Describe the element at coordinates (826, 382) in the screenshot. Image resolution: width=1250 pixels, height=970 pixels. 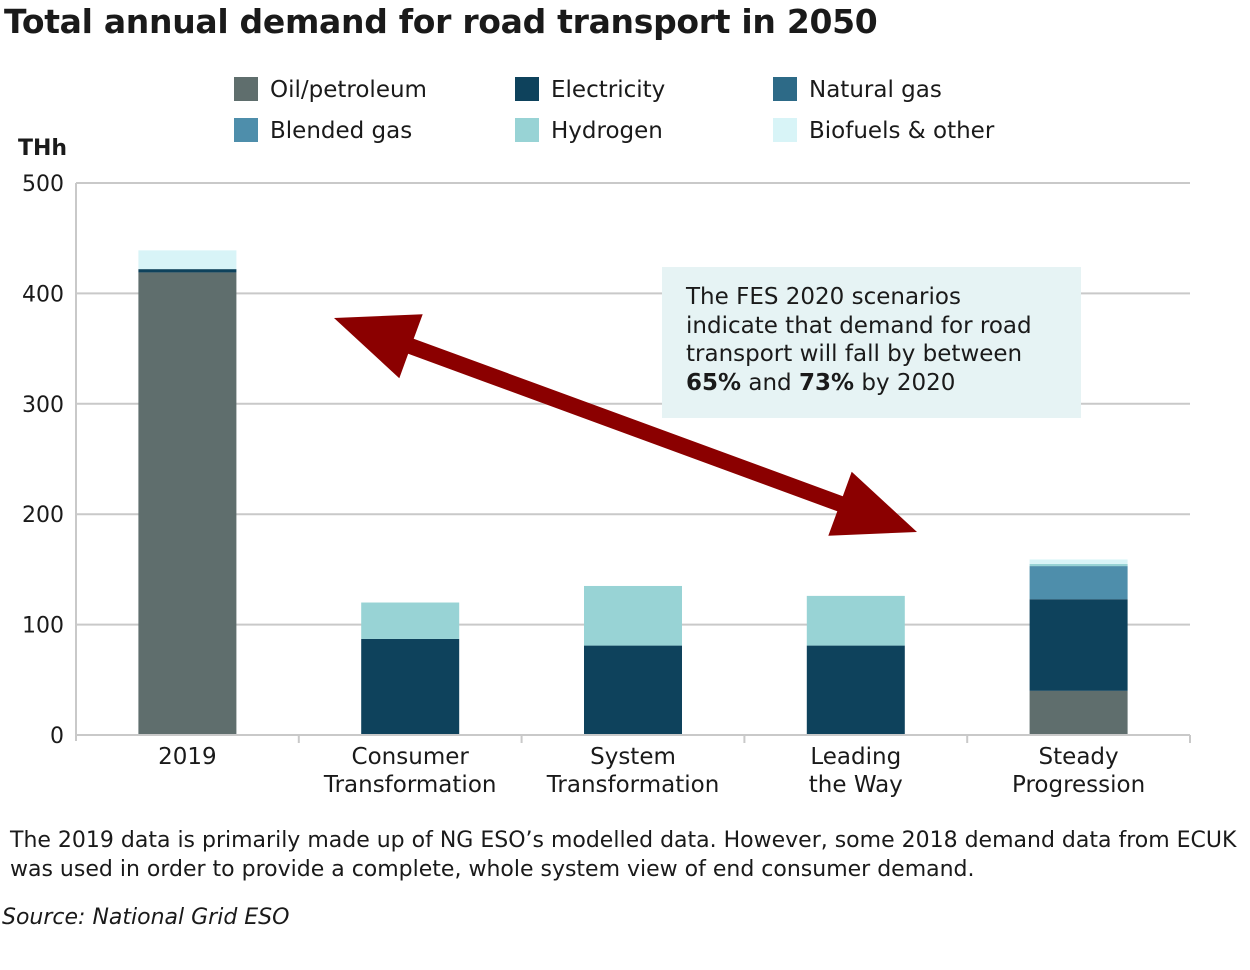
I see `callout-bold-value: 73%` at that location.